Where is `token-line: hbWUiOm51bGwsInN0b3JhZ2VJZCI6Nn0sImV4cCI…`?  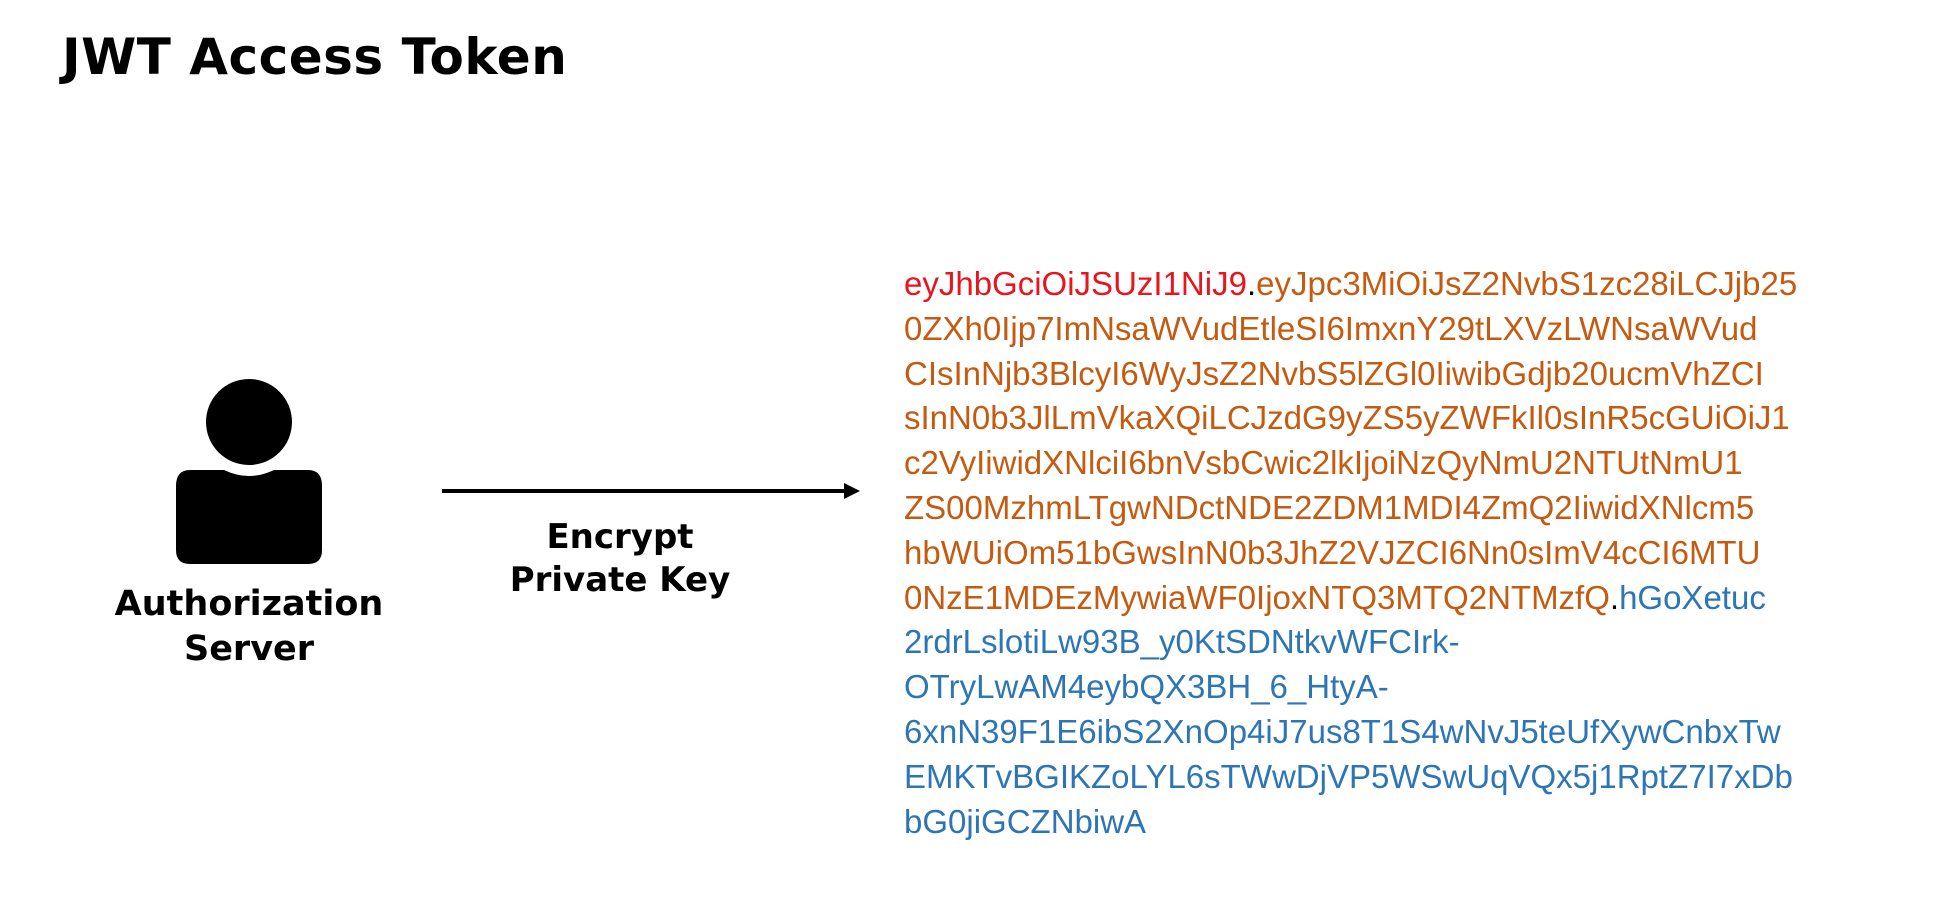 token-line: hbWUiOm51bGwsInN0b3JhZ2VJZCI6Nn0sImV4cCI… is located at coordinates (1384, 553).